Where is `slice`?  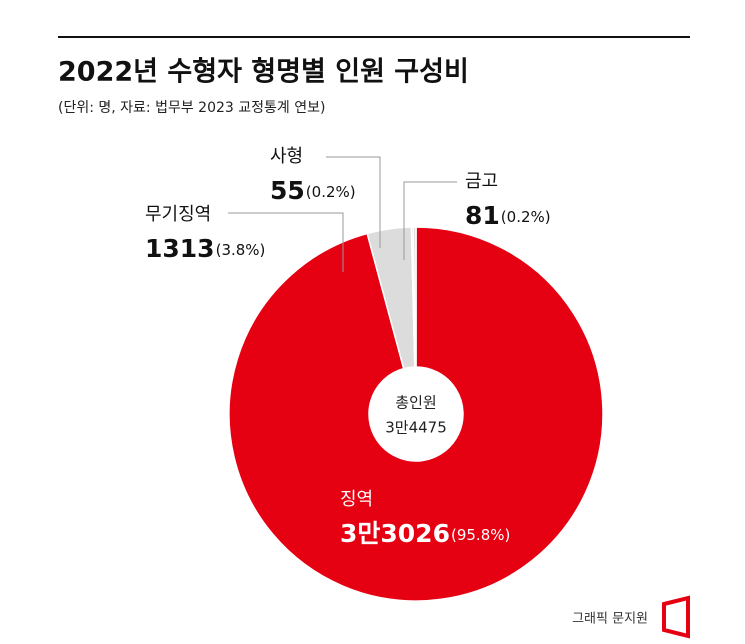 slice is located at coordinates (414, 297).